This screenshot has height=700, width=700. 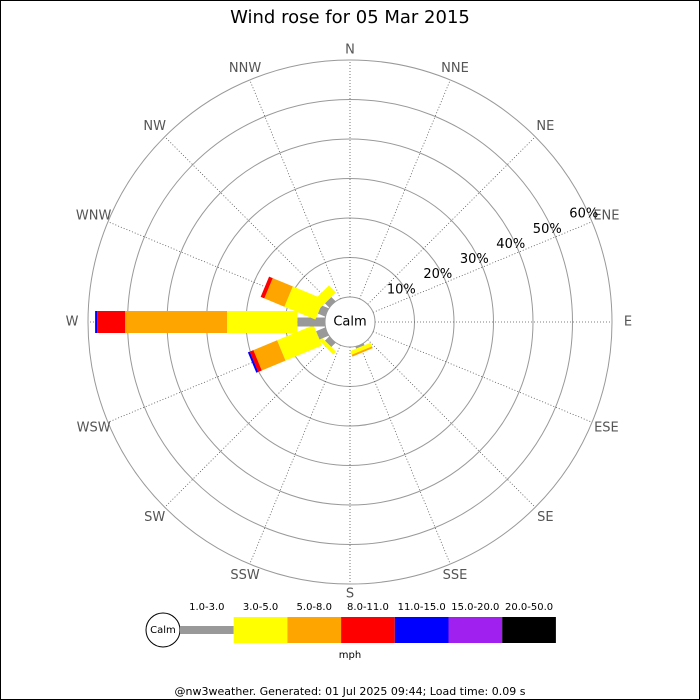 What do you see at coordinates (547, 229) in the screenshot?
I see `r-tick-label: 50%` at bounding box center [547, 229].